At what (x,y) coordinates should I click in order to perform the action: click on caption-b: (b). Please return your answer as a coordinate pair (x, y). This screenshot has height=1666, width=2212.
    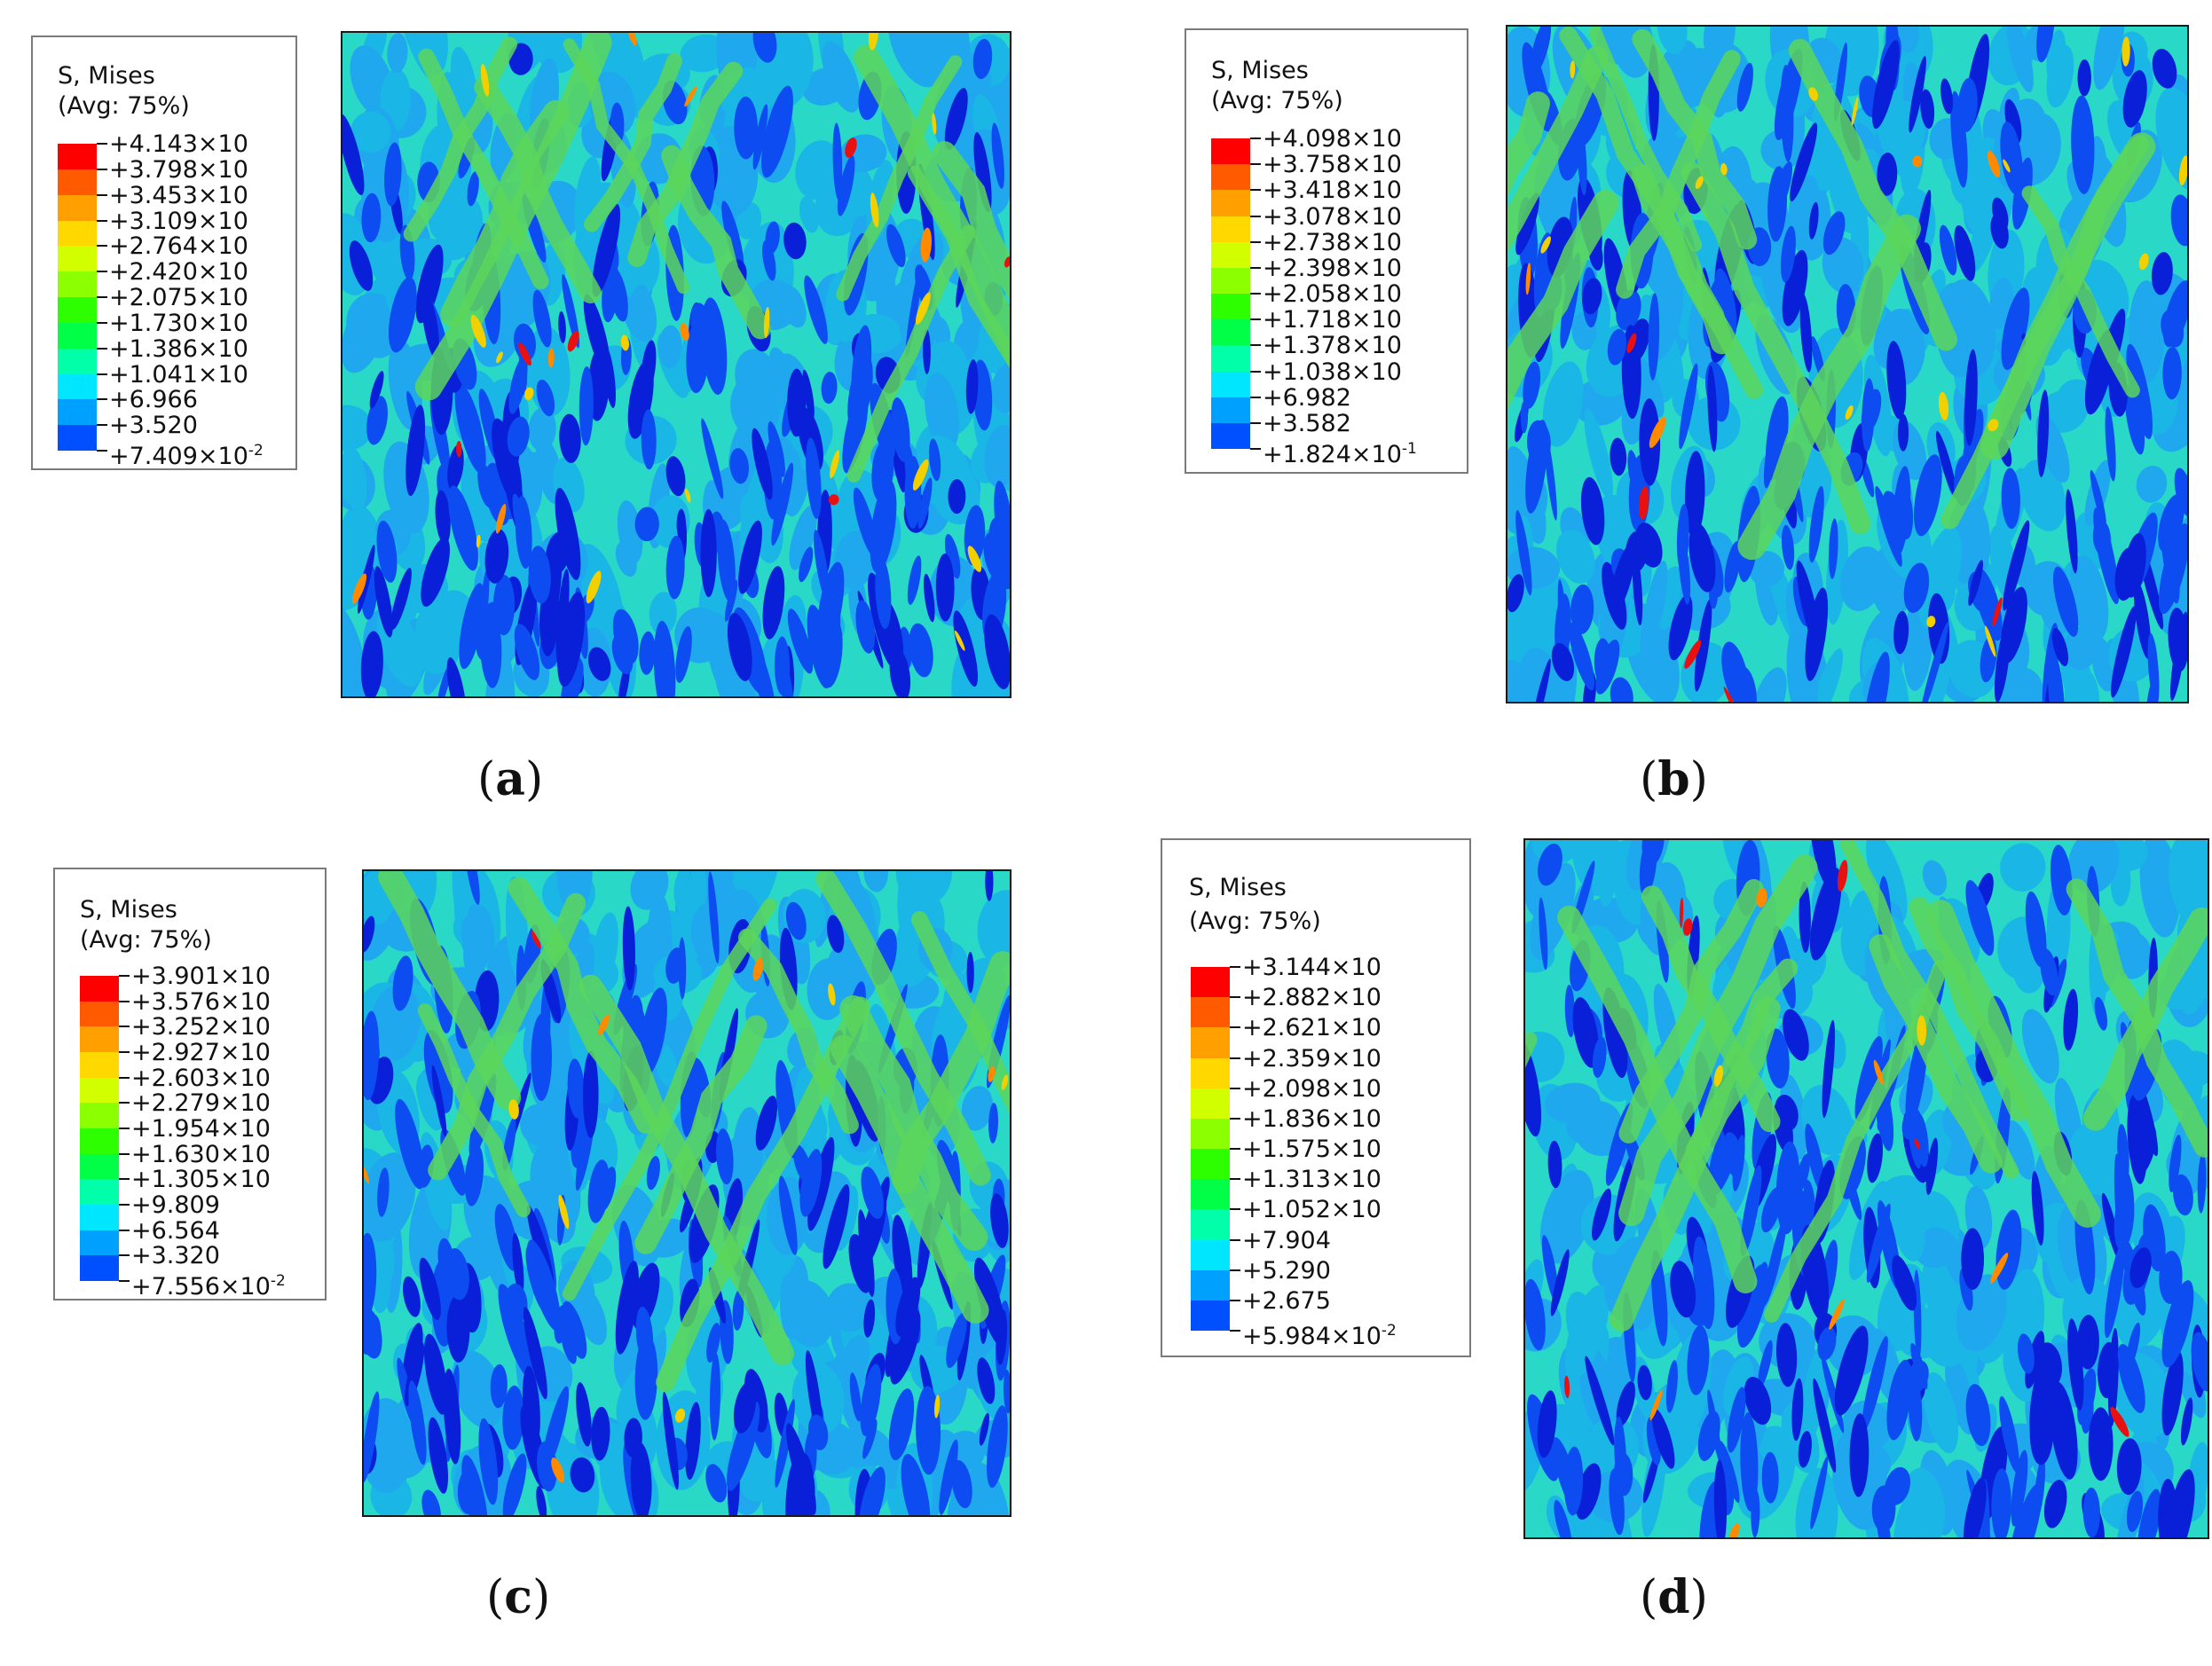
    Looking at the image, I should click on (1674, 779).